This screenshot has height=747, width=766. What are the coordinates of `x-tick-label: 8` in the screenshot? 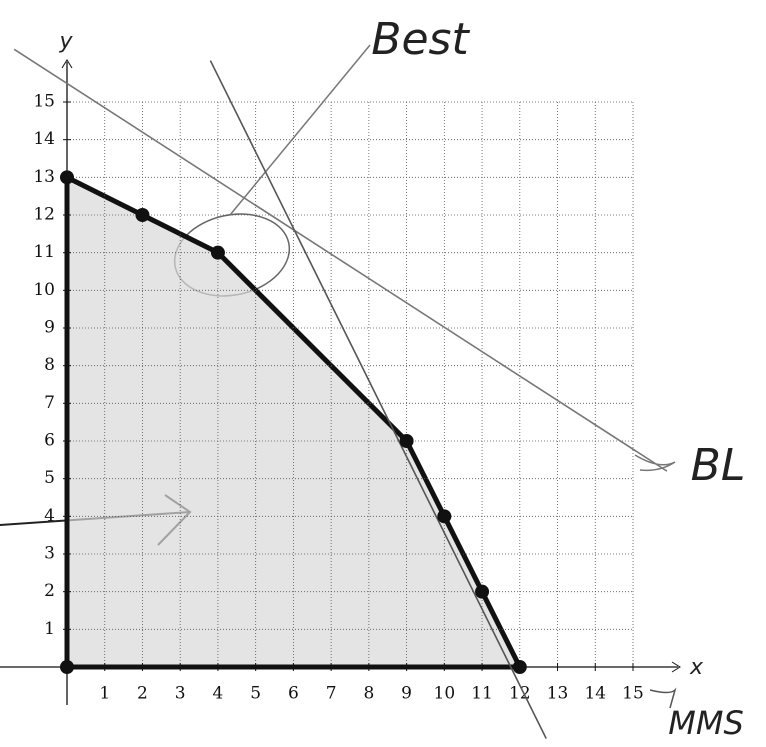 It's located at (368, 694).